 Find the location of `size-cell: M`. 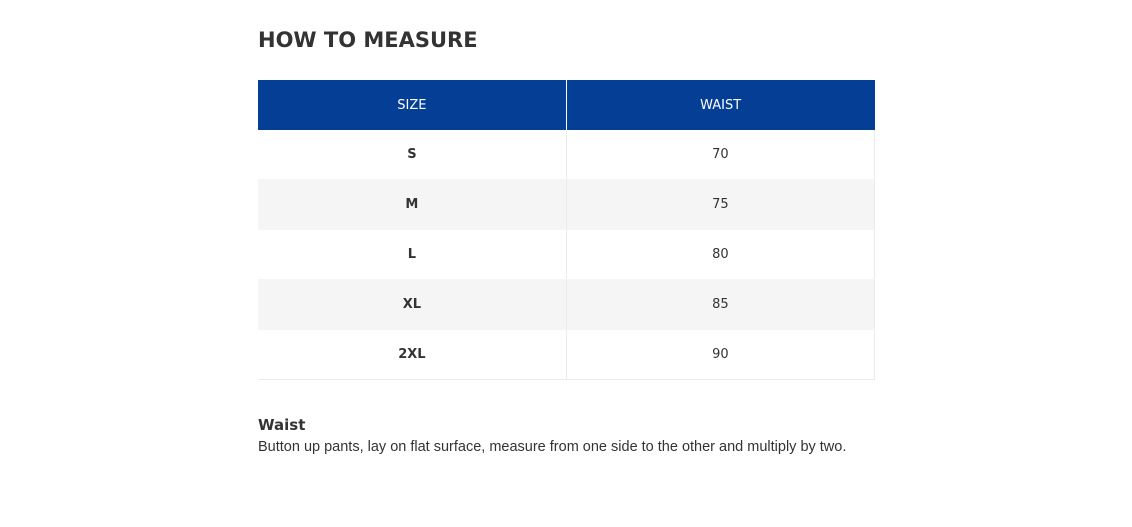

size-cell: M is located at coordinates (412, 204).